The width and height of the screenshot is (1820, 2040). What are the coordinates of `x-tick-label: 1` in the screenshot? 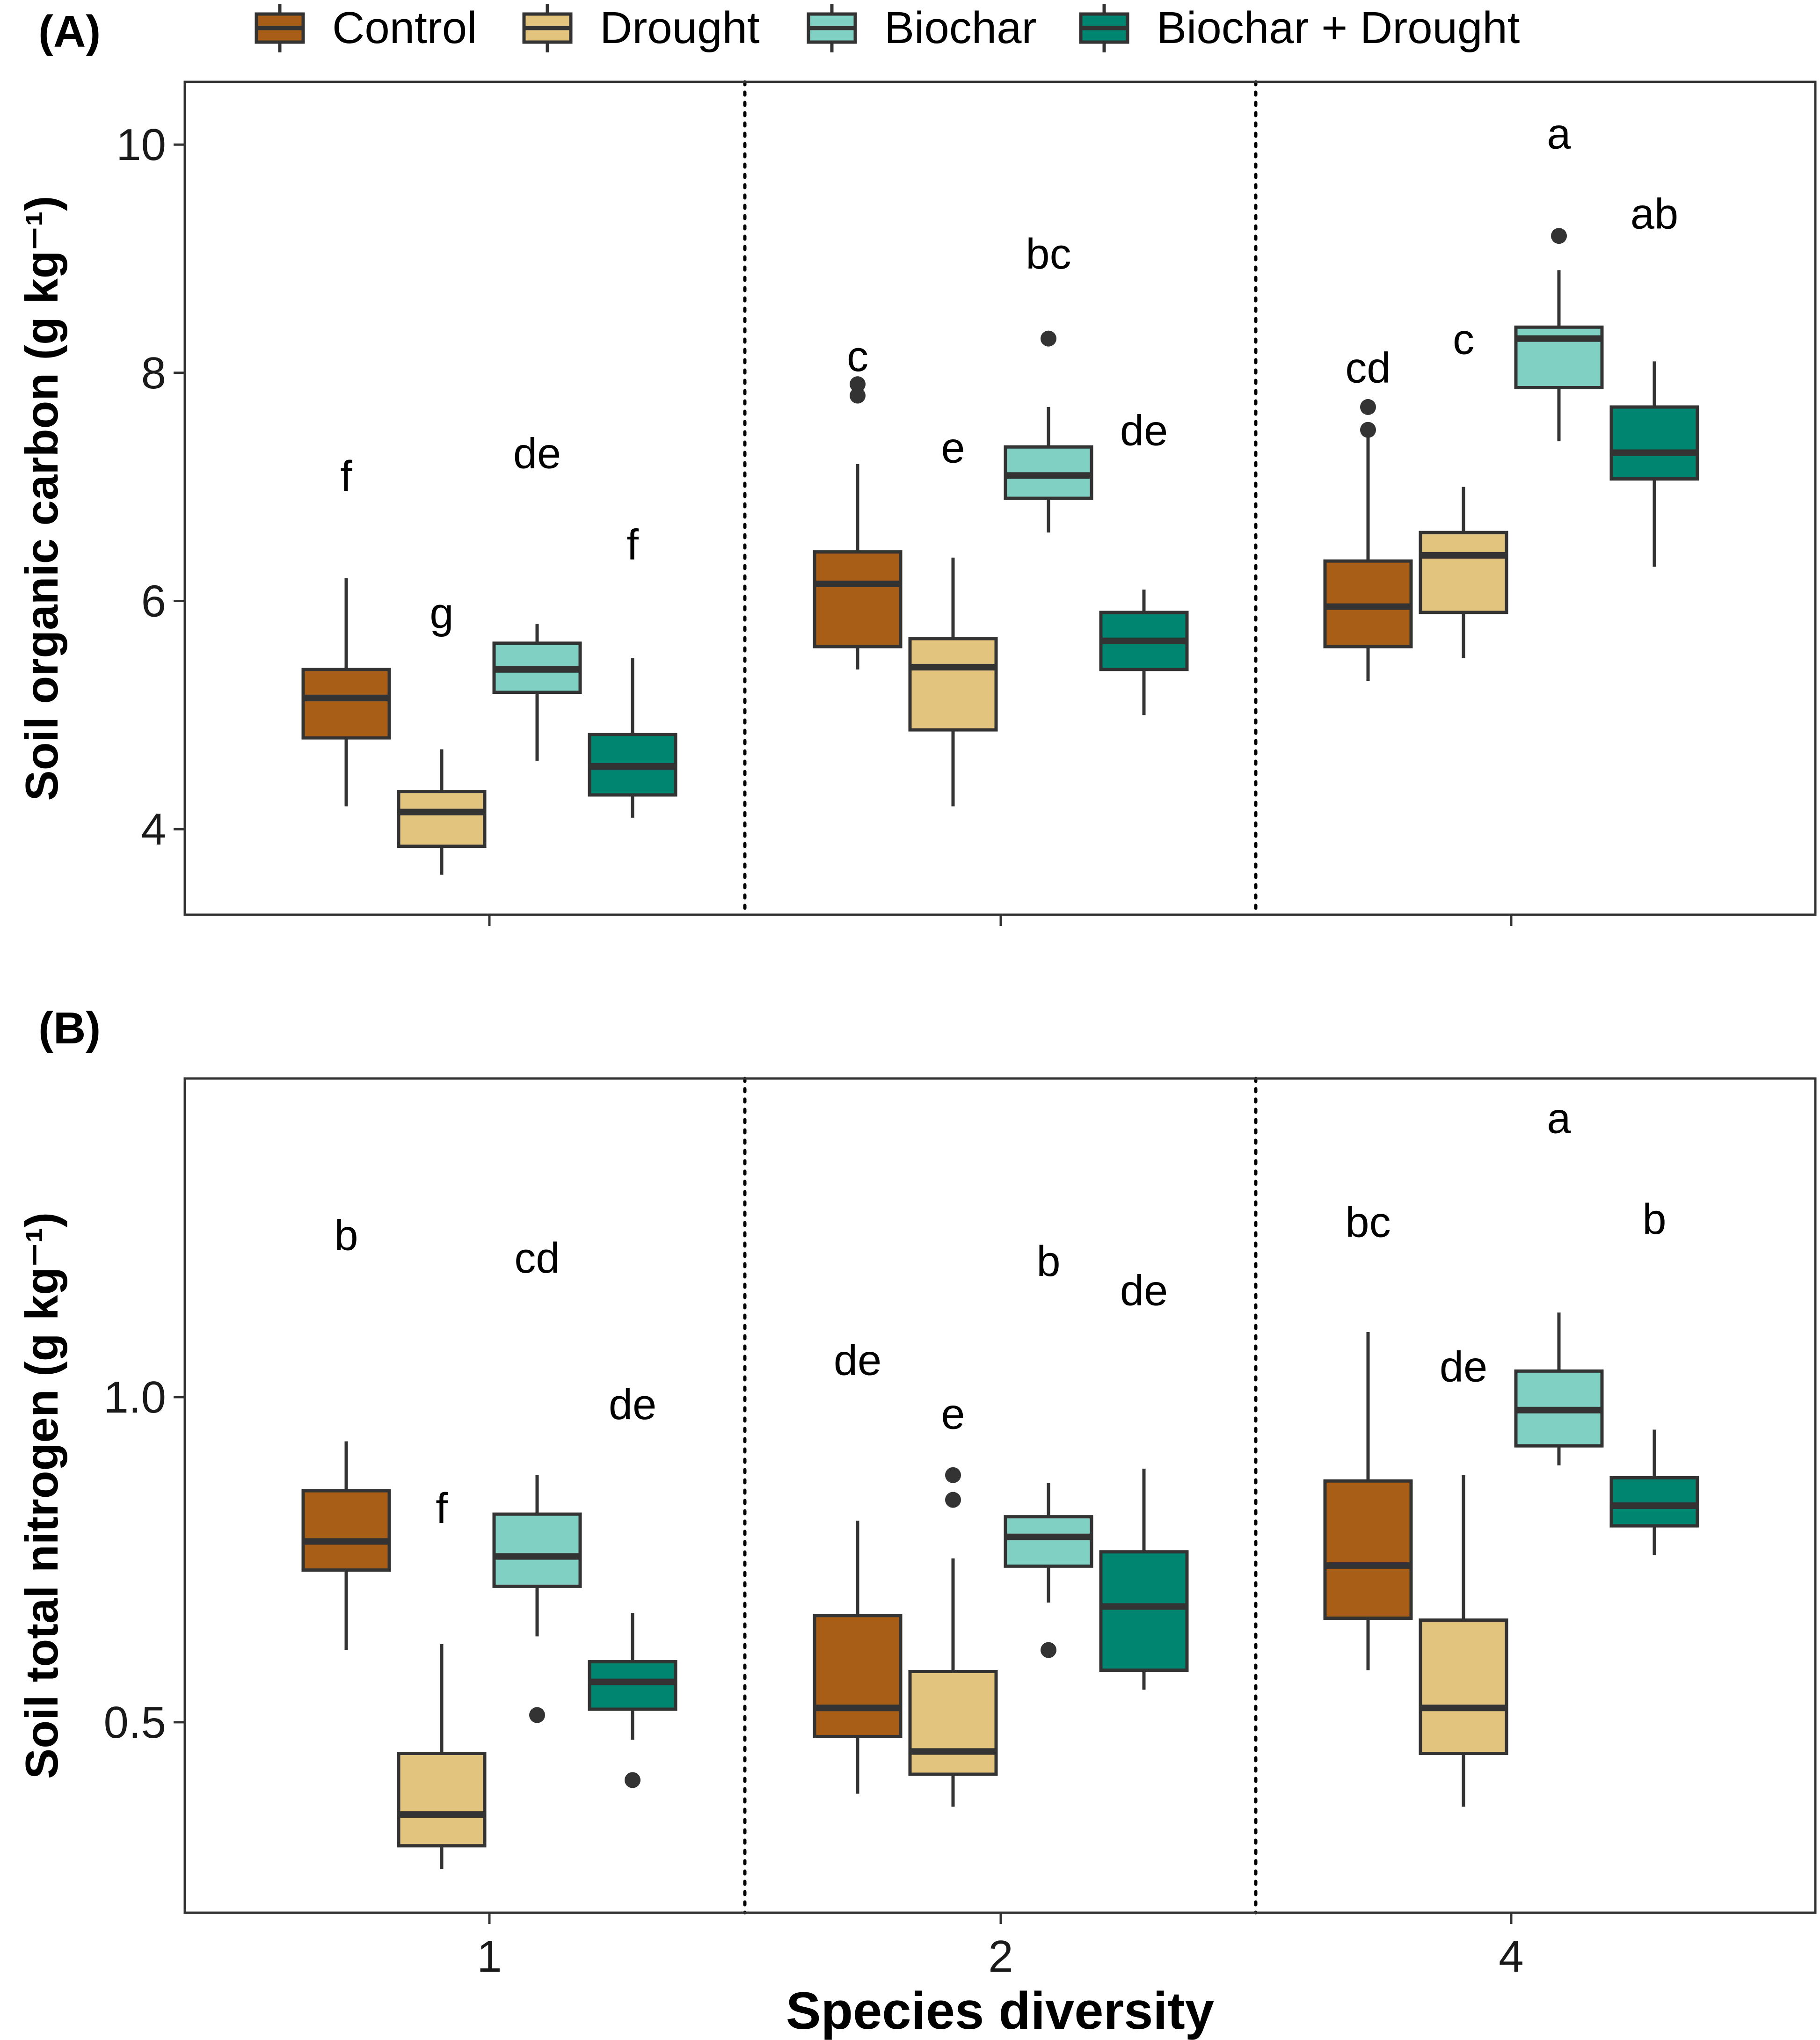 It's located at (489, 1956).